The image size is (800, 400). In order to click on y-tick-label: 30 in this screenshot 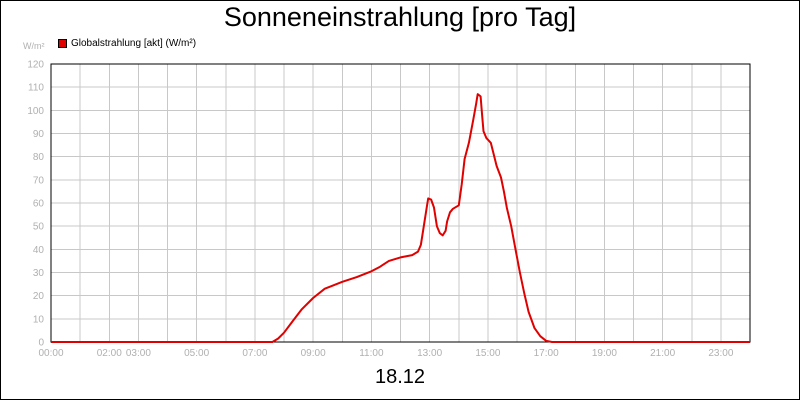, I will do `click(39, 273)`.